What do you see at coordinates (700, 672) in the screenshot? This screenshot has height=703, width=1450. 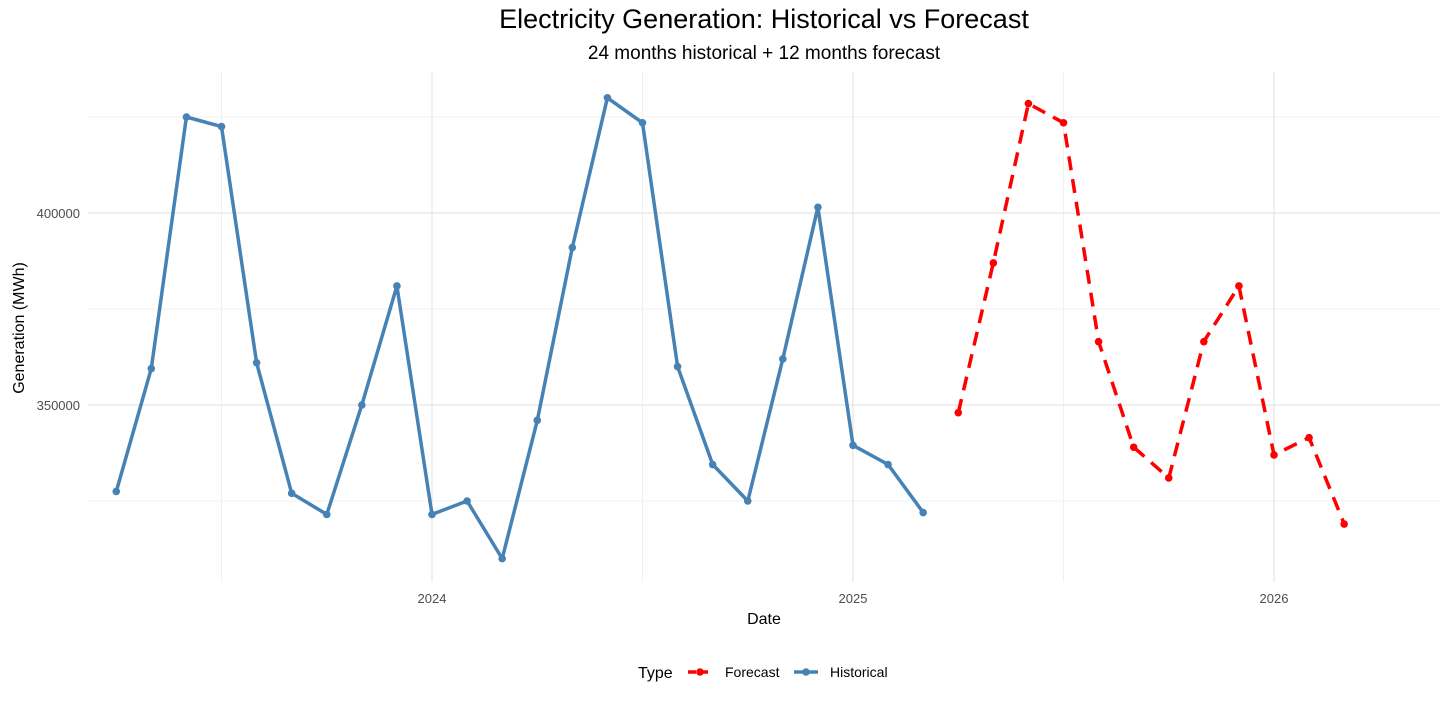 I see `legend-key-point-forecast` at bounding box center [700, 672].